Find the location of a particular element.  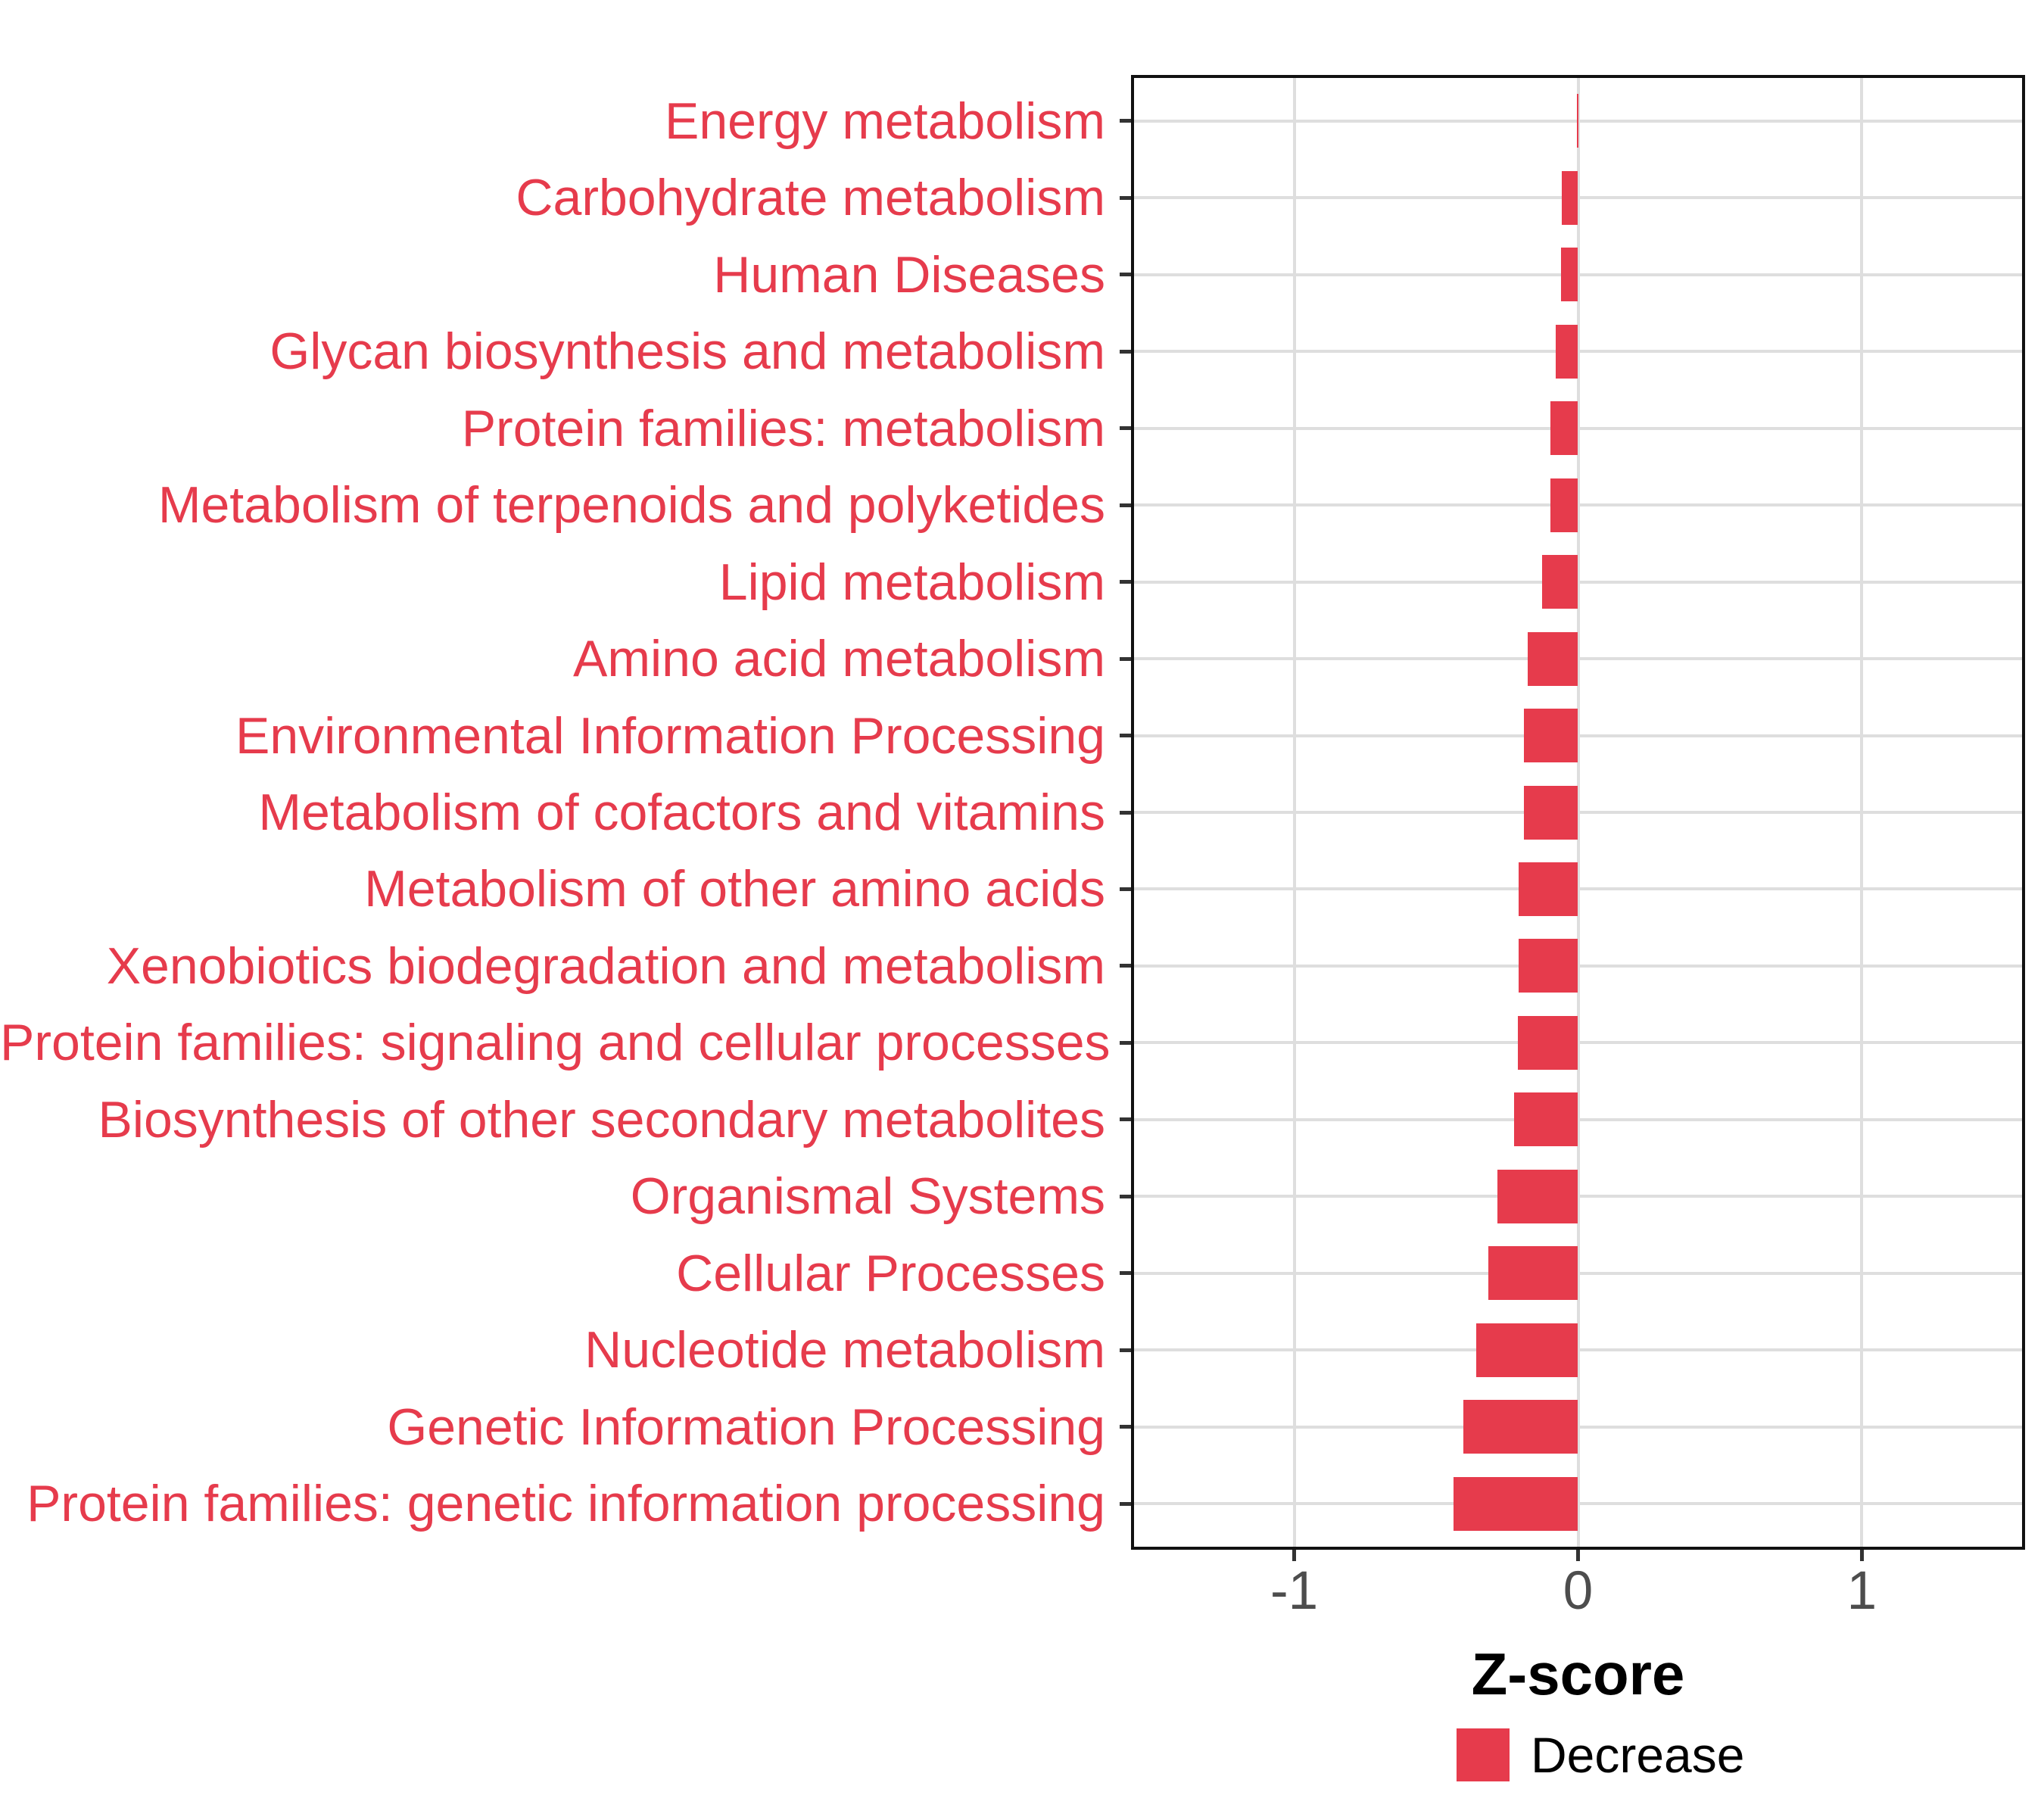

x-axis-title: Z-score is located at coordinates (1578, 1674).